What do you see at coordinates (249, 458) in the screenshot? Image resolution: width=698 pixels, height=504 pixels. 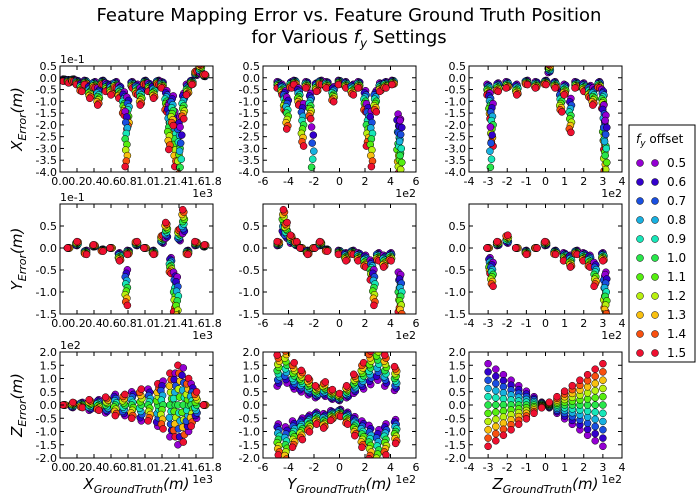 I see `y-tick-label: -2.0` at bounding box center [249, 458].